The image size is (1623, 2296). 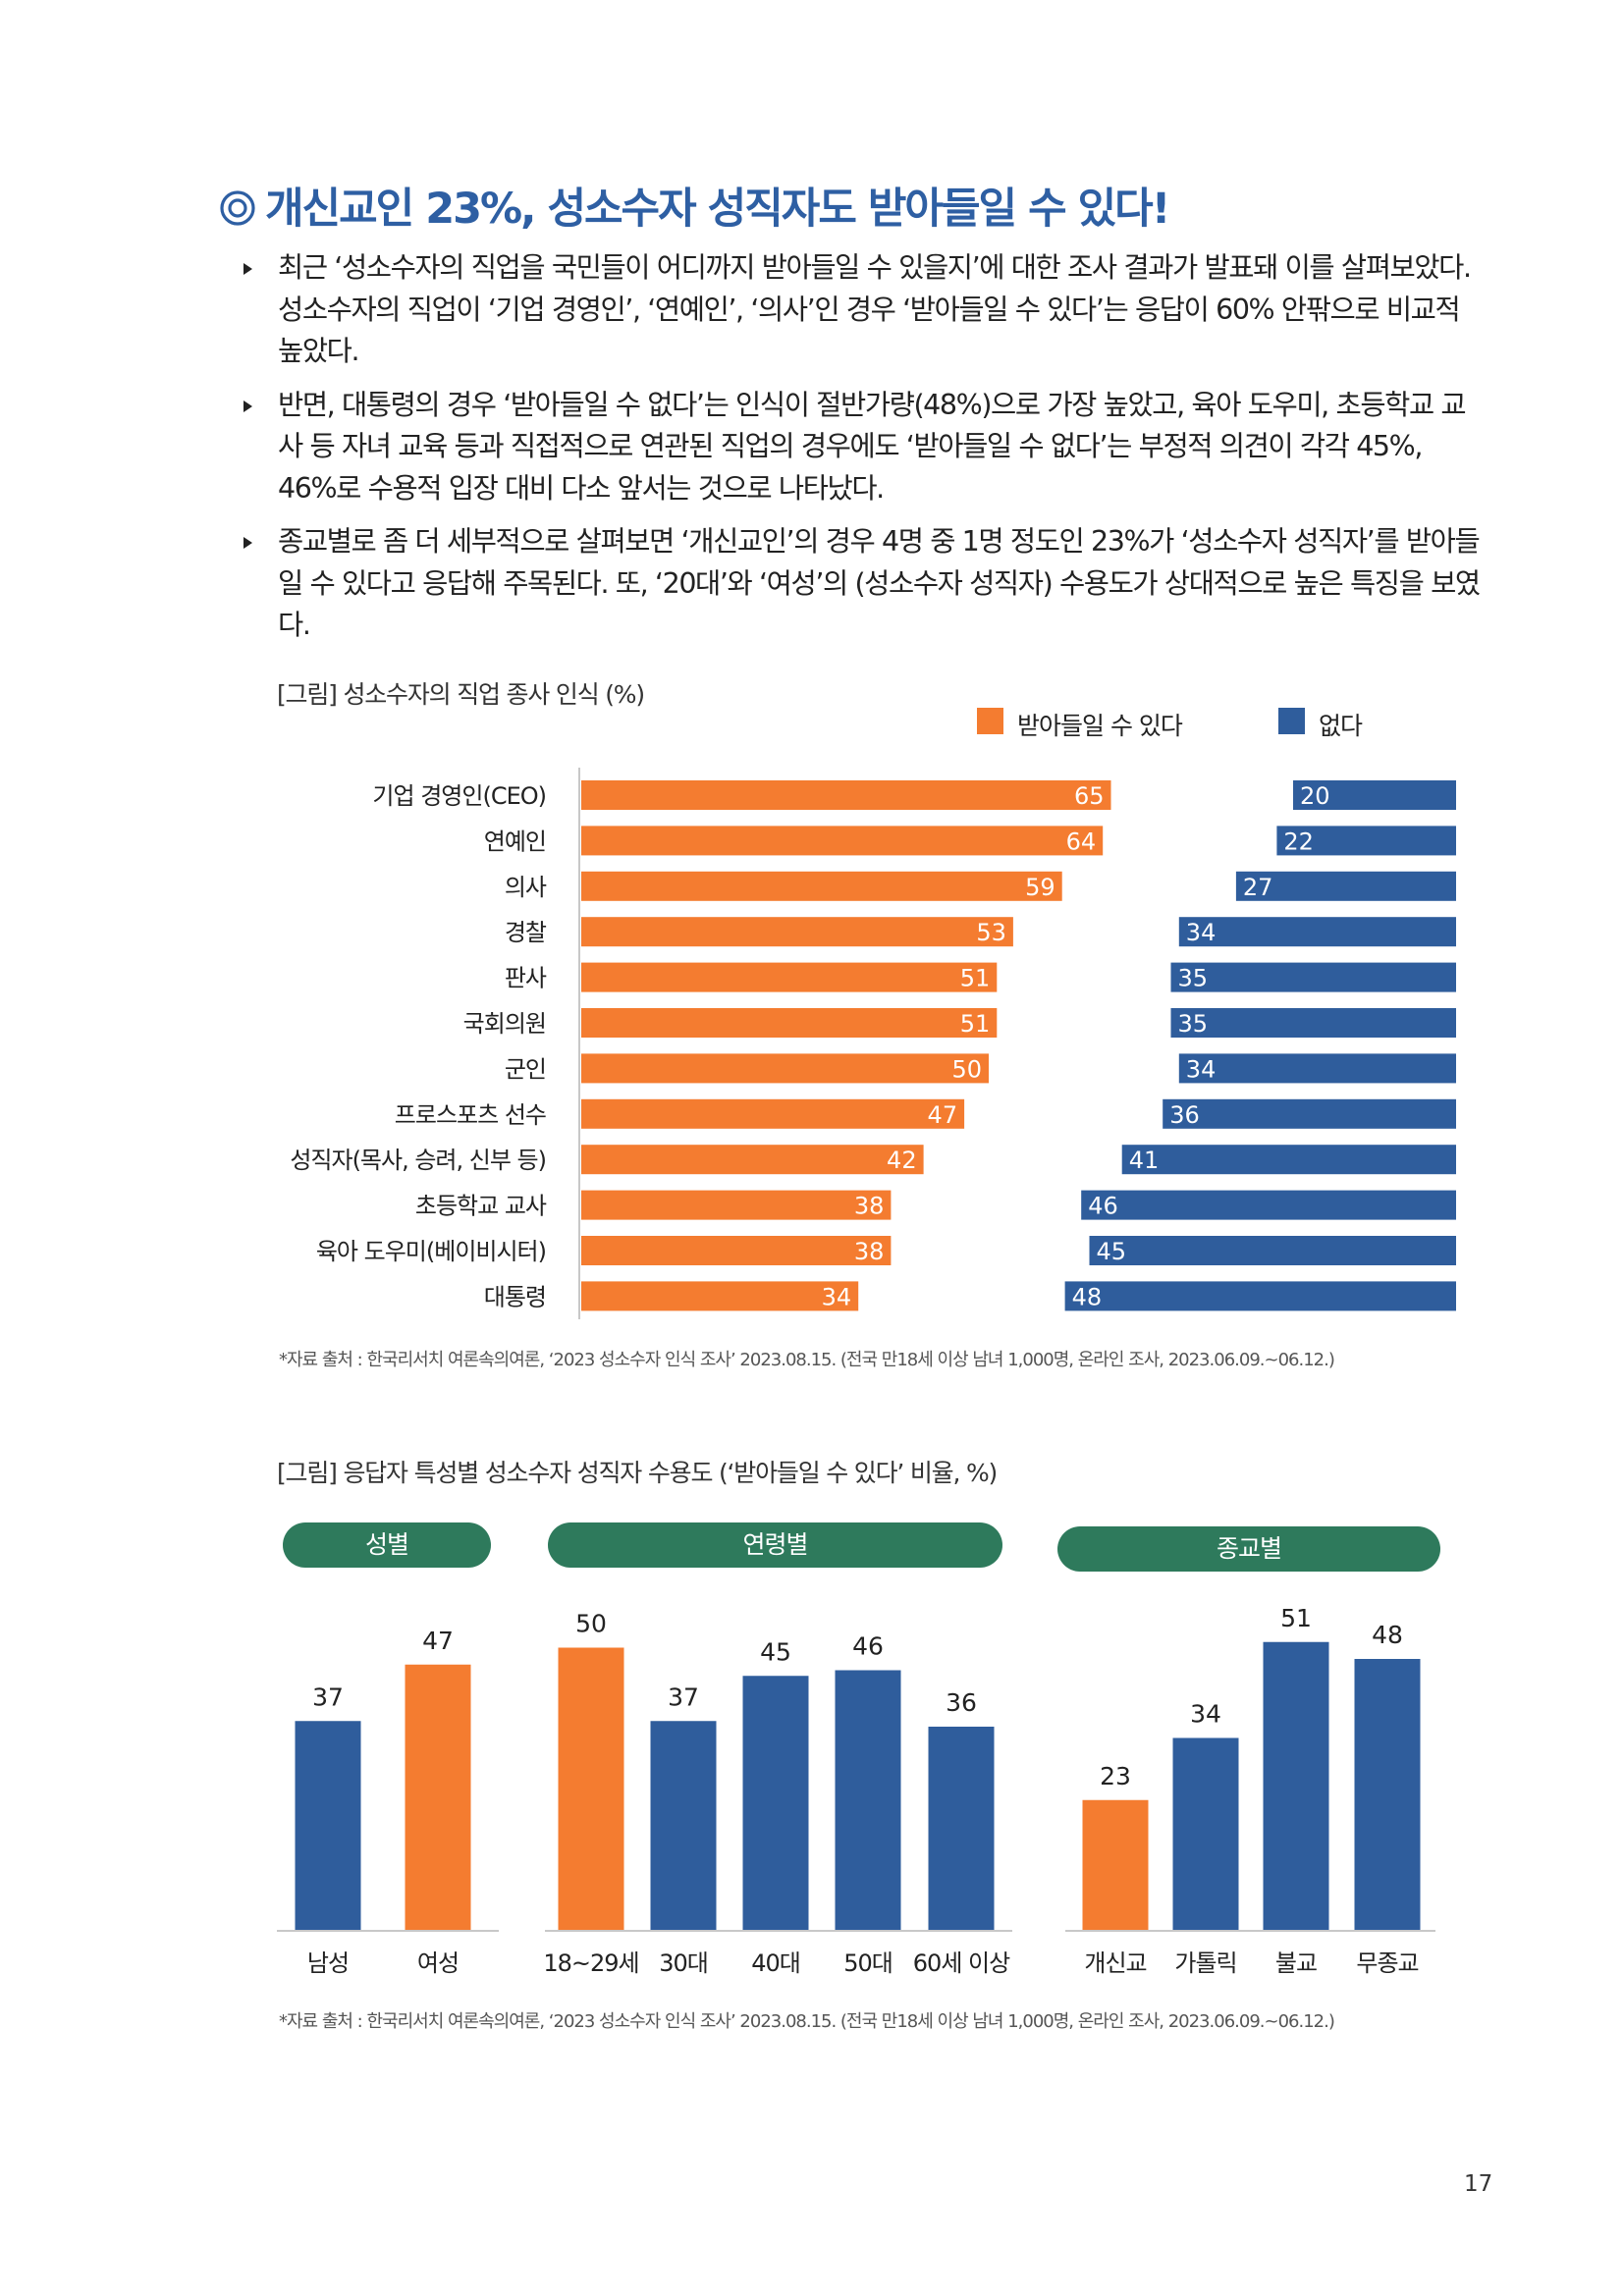 I want to click on column-category-label: 여성, so click(x=438, y=1963).